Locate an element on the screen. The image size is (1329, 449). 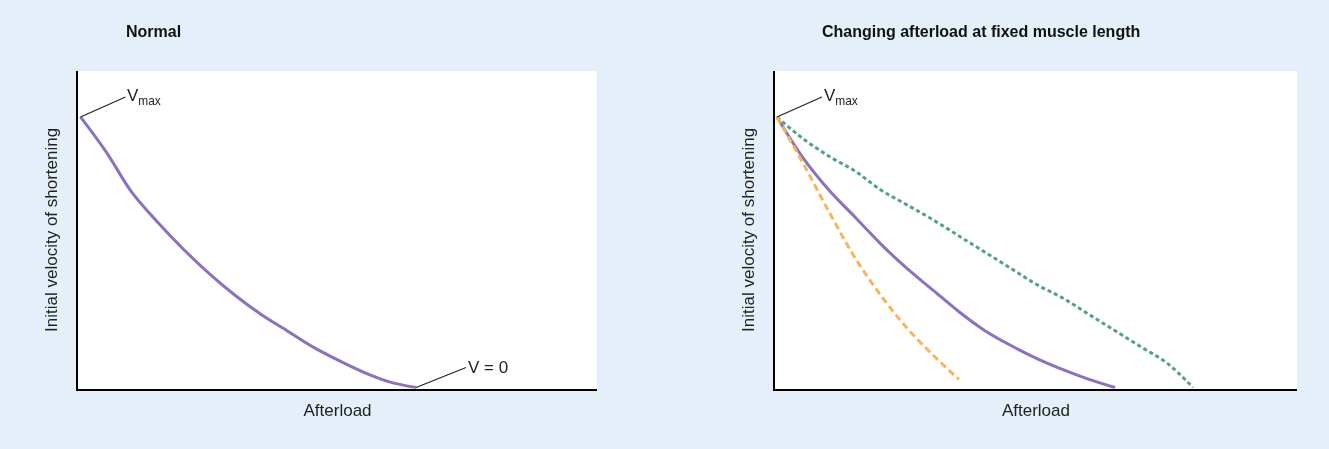
chart-title: Changing afterload at fixed muscle length is located at coordinates (981, 31).